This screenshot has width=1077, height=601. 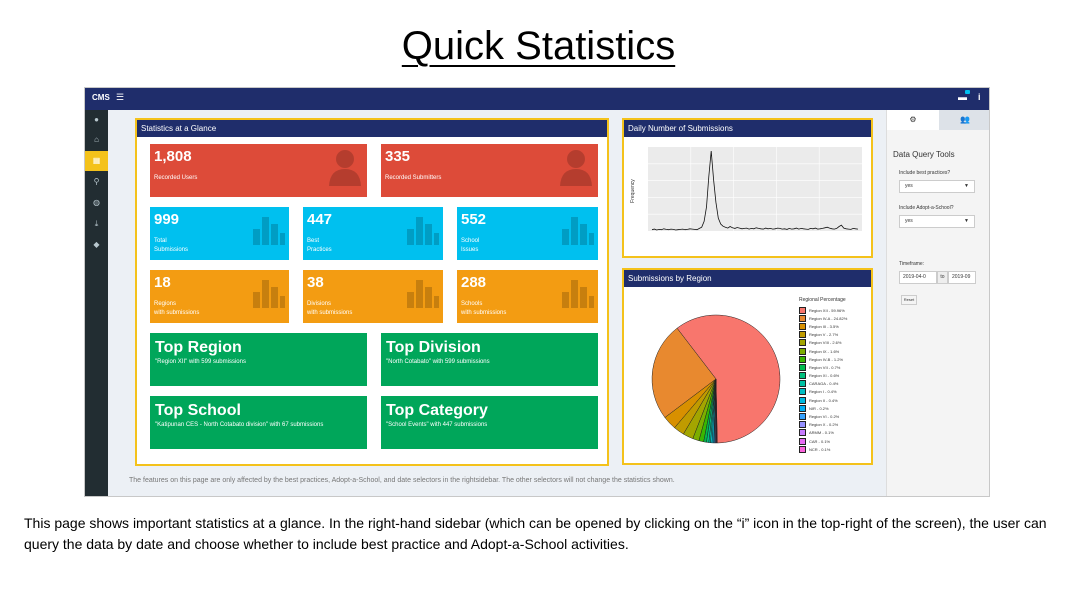 I want to click on legend-label: Region V - 2.7%, so click(x=824, y=335).